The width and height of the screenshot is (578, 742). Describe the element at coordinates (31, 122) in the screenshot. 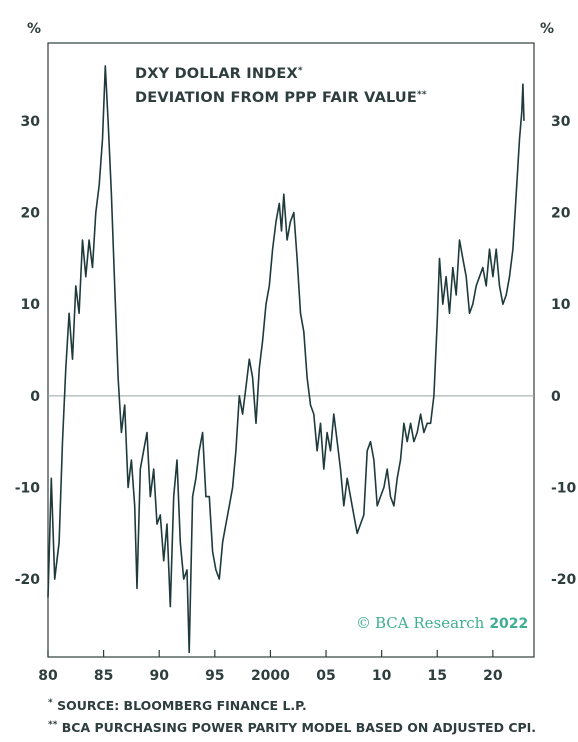

I see `y-tick-left-label: 30` at that location.